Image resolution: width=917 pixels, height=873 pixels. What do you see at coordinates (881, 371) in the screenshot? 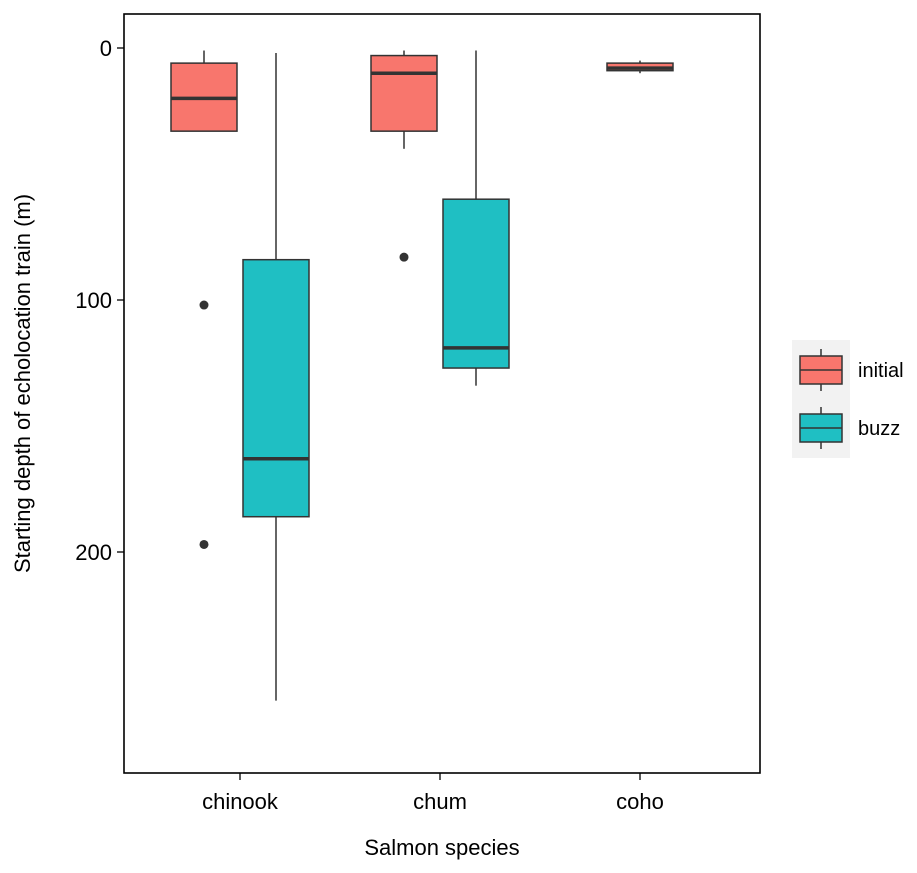
I see `legend-label: initial` at bounding box center [881, 371].